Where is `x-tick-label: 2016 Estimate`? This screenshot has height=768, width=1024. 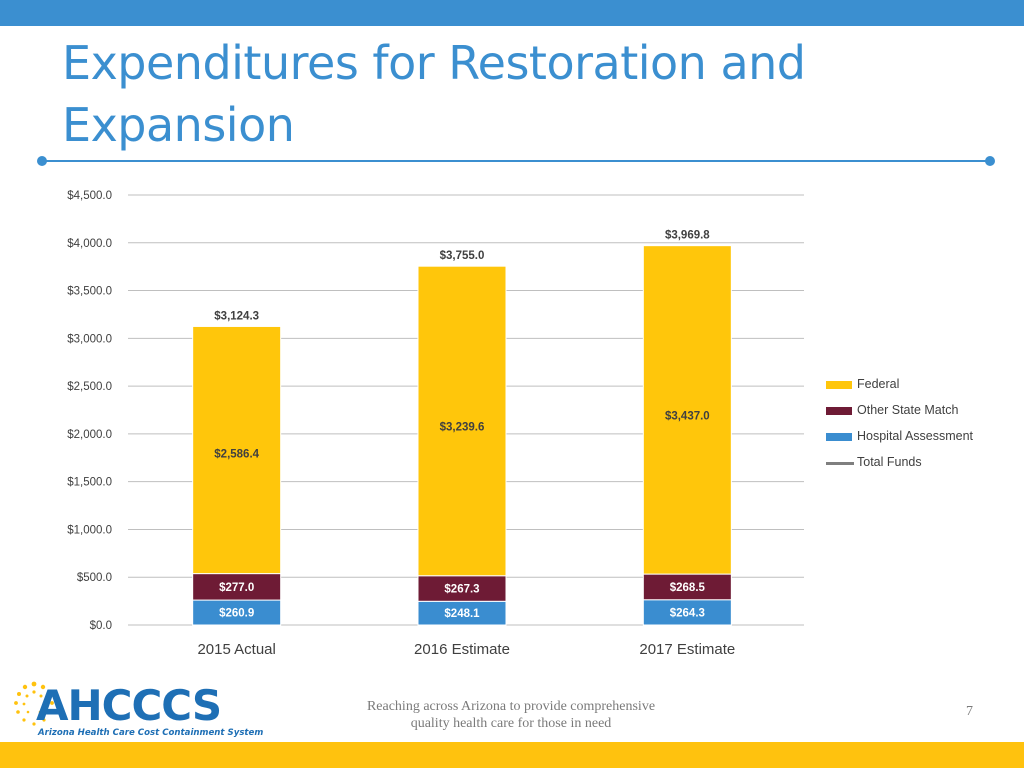
x-tick-label: 2016 Estimate is located at coordinates (462, 649).